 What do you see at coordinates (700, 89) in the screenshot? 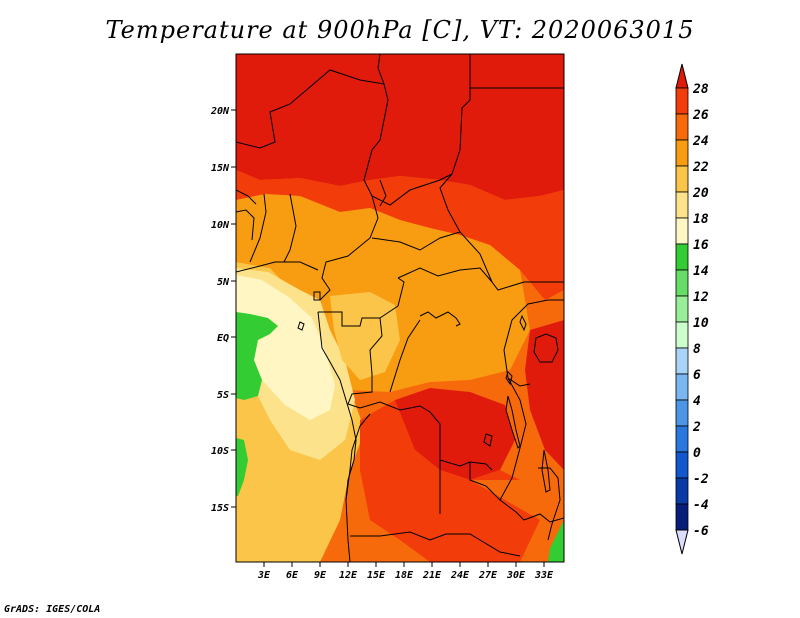
I see `colorbar-label: 28` at bounding box center [700, 89].